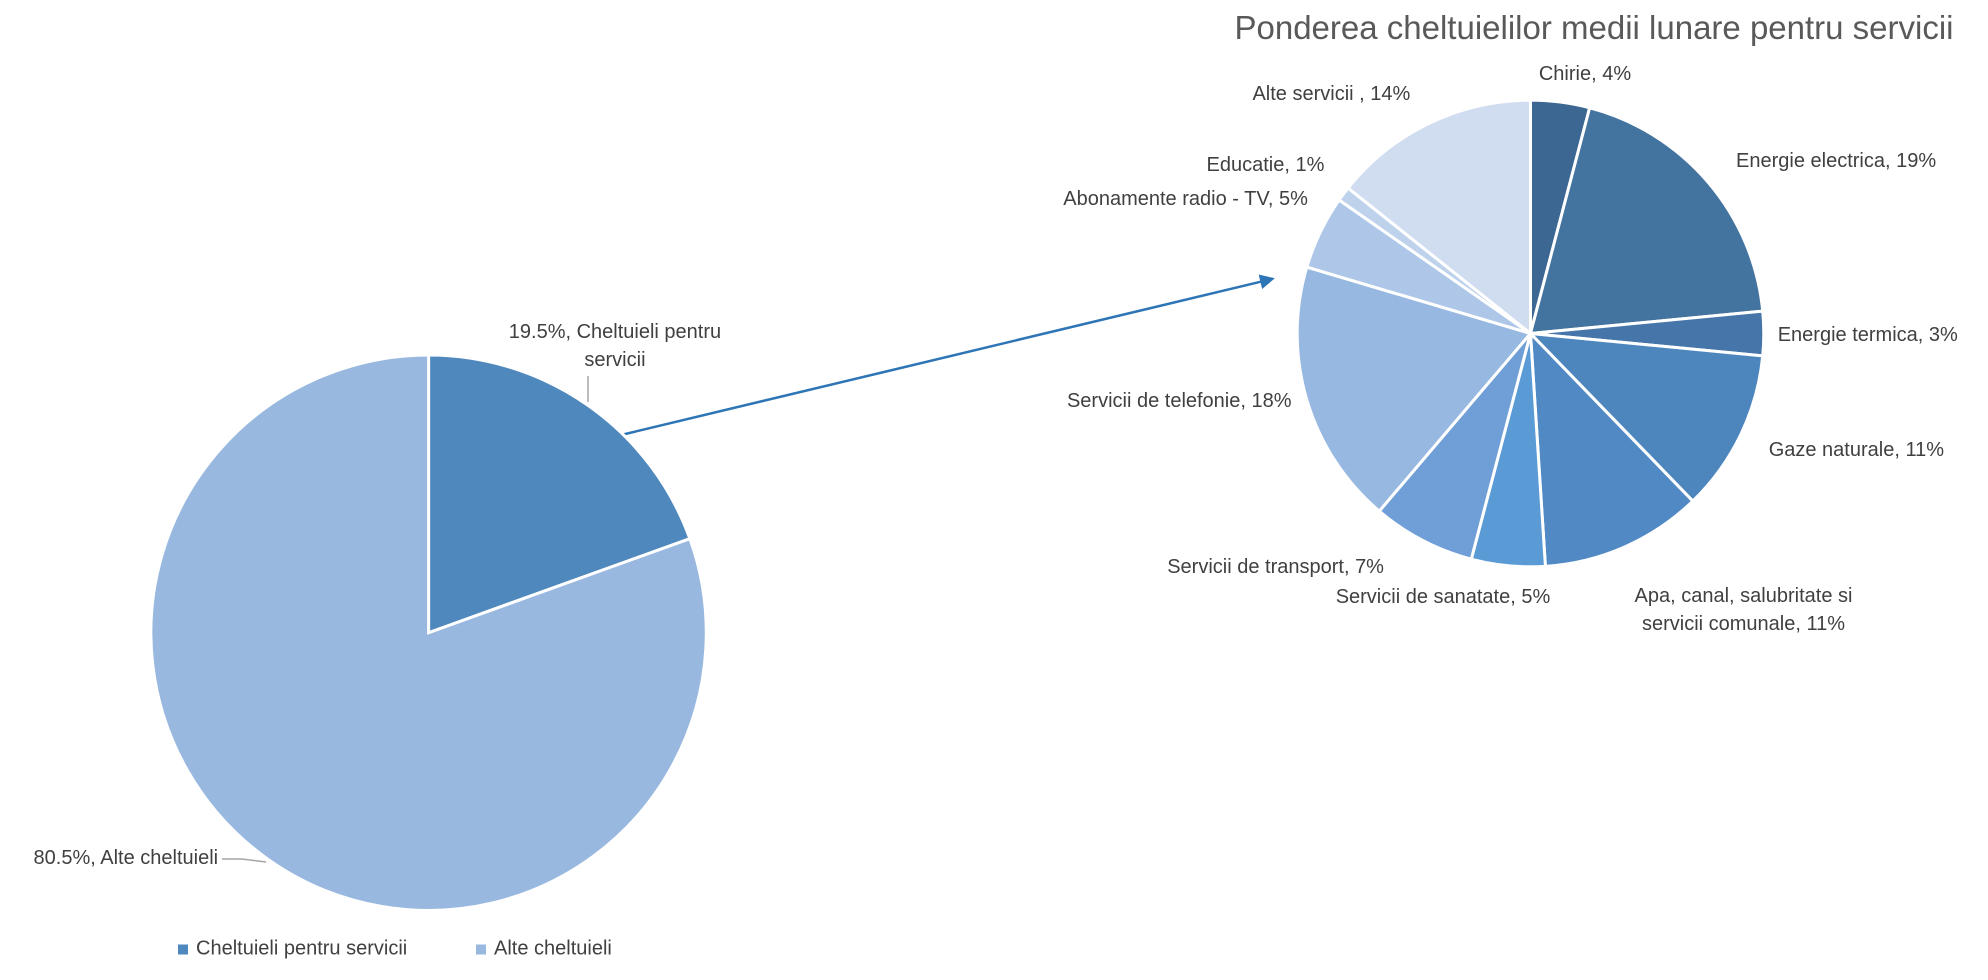 The height and width of the screenshot is (980, 1988). I want to click on connector-arrow, so click(947, 355).